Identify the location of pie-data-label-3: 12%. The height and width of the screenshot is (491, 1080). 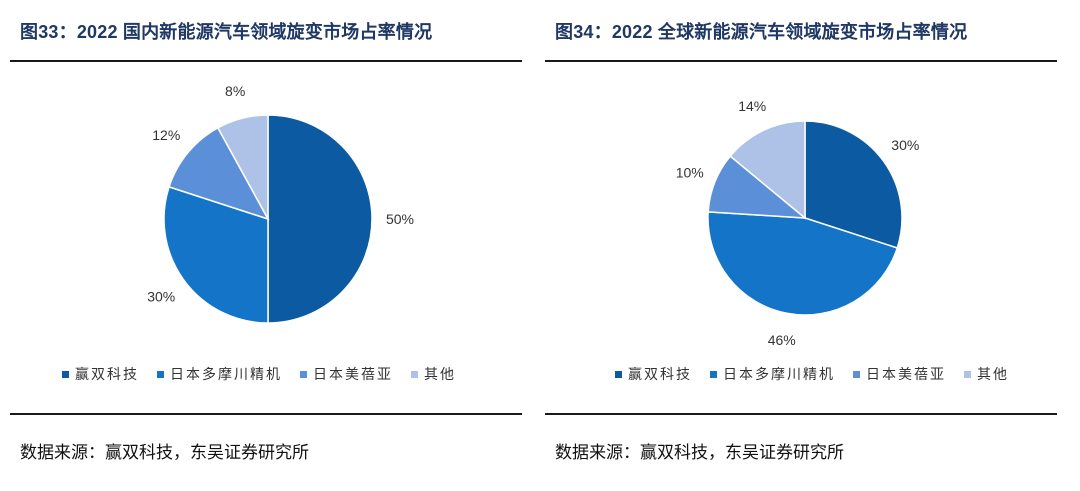
(166, 135).